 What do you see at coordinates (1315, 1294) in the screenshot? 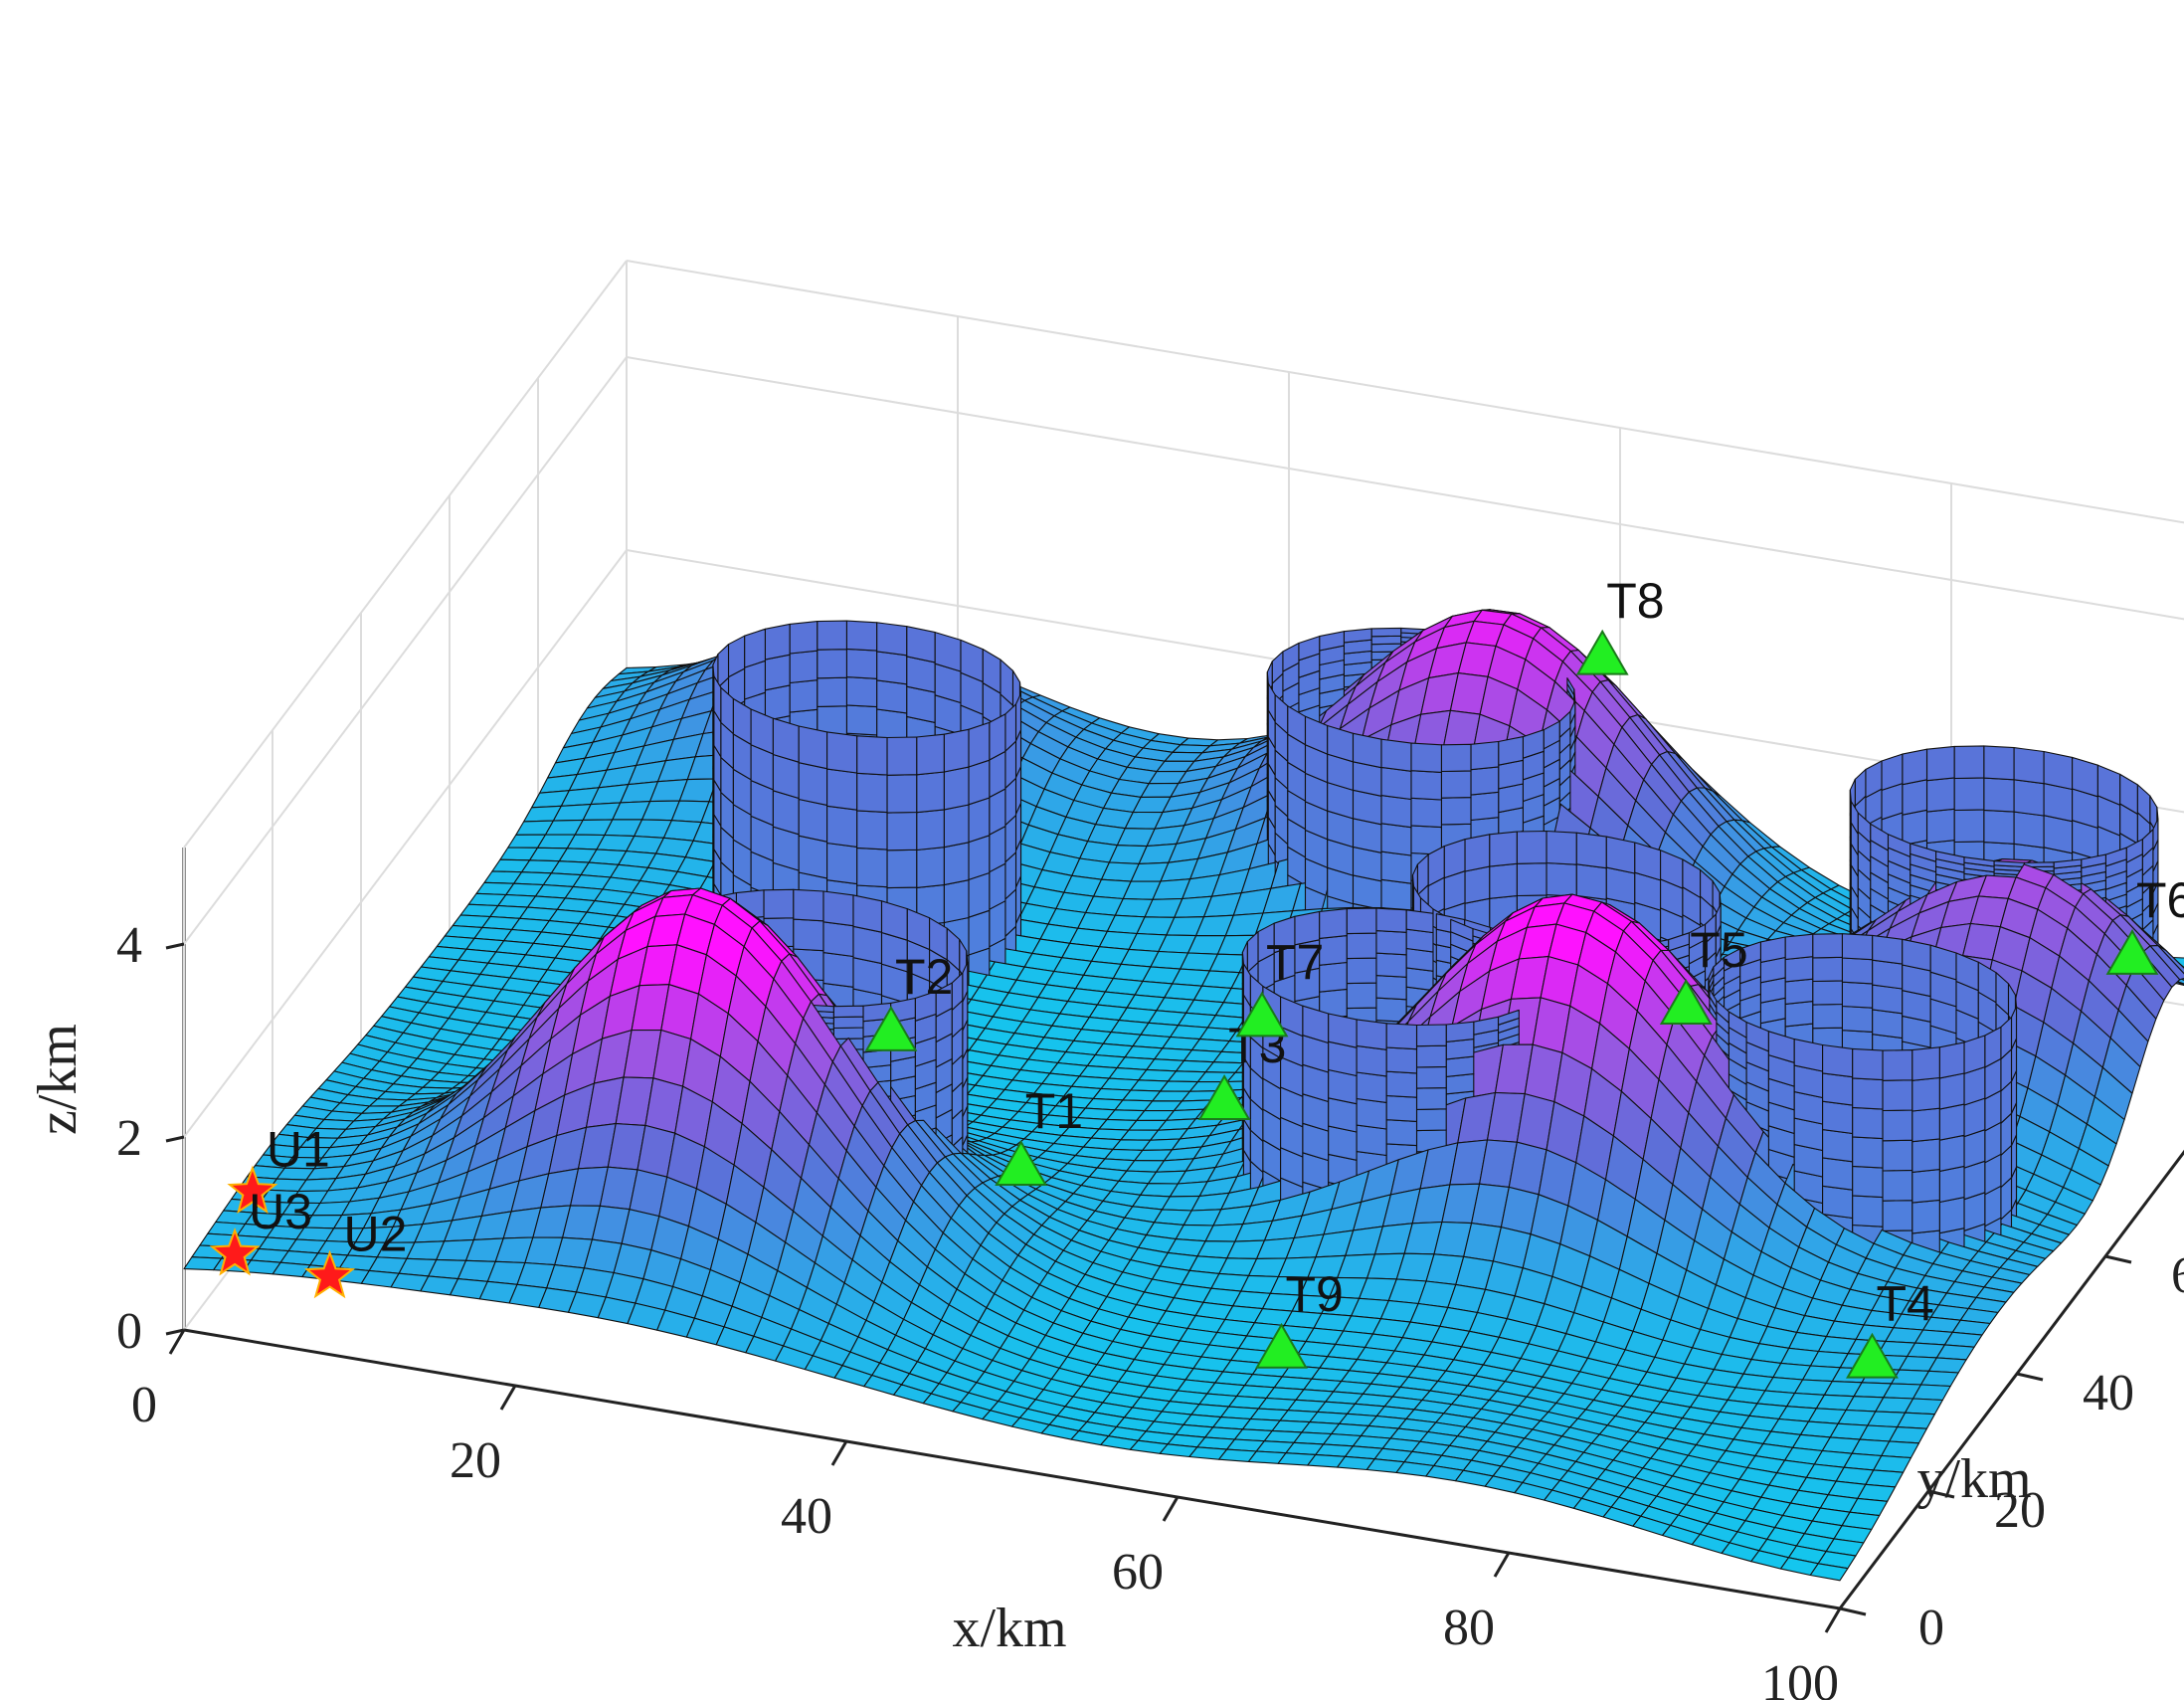
I see `target-label: T9` at bounding box center [1315, 1294].